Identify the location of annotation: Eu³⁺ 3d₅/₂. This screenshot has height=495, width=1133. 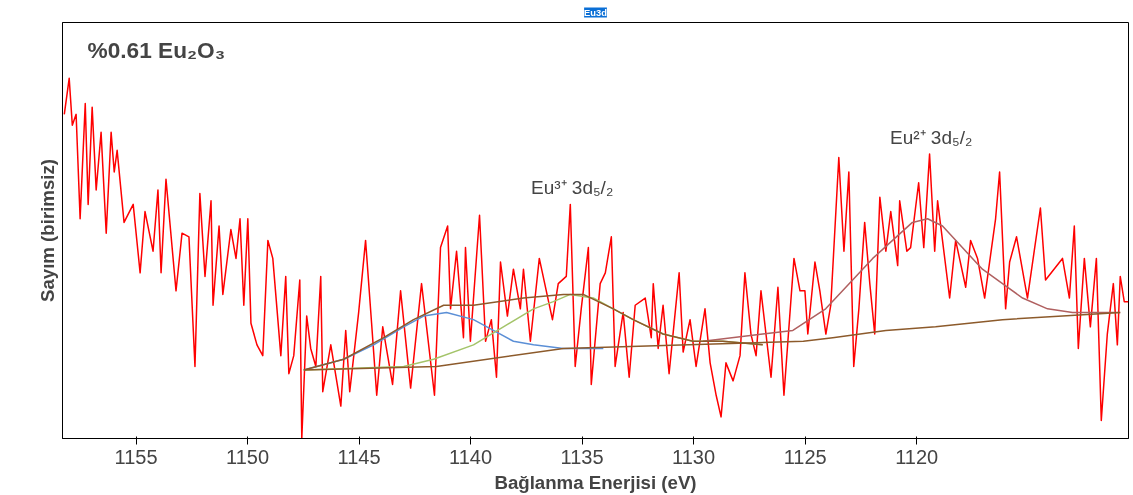
(572, 188).